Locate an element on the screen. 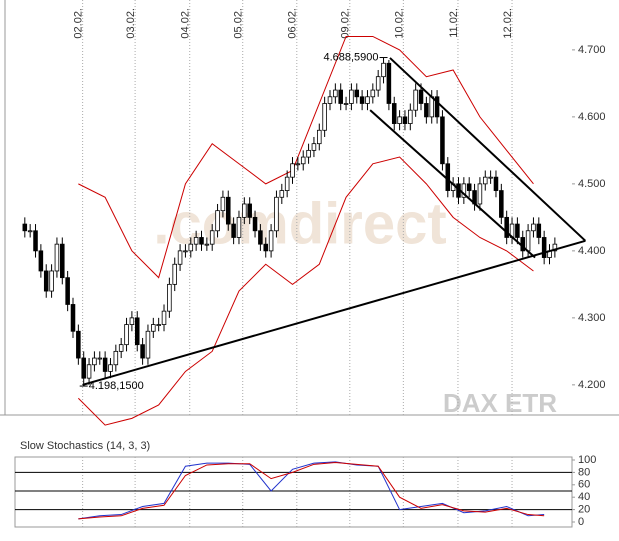  series-line is located at coordinates (311, 490).